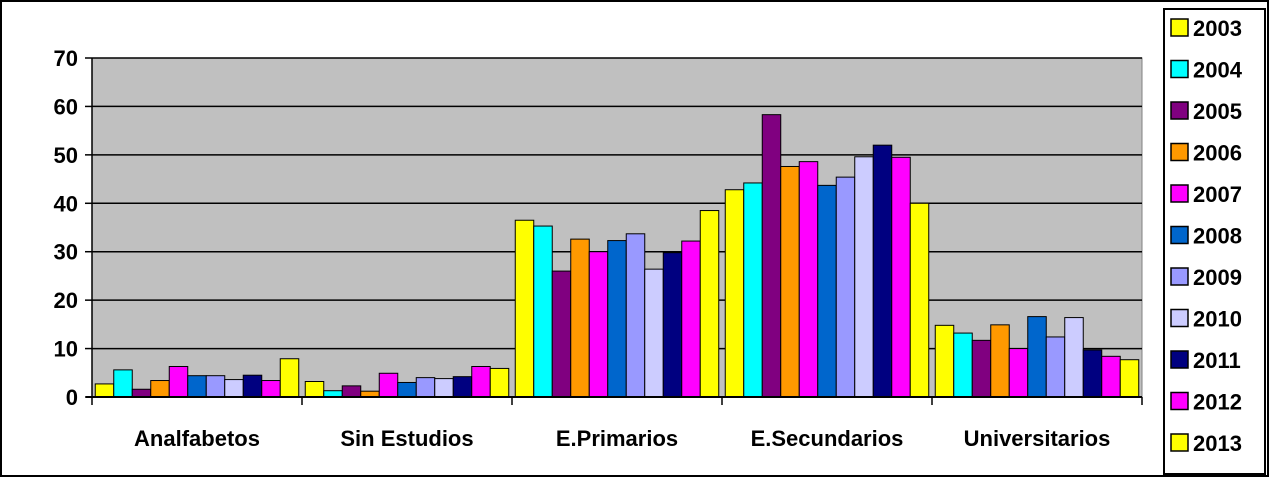 The width and height of the screenshot is (1269, 477). I want to click on y-tick-label-50: 50, so click(66, 155).